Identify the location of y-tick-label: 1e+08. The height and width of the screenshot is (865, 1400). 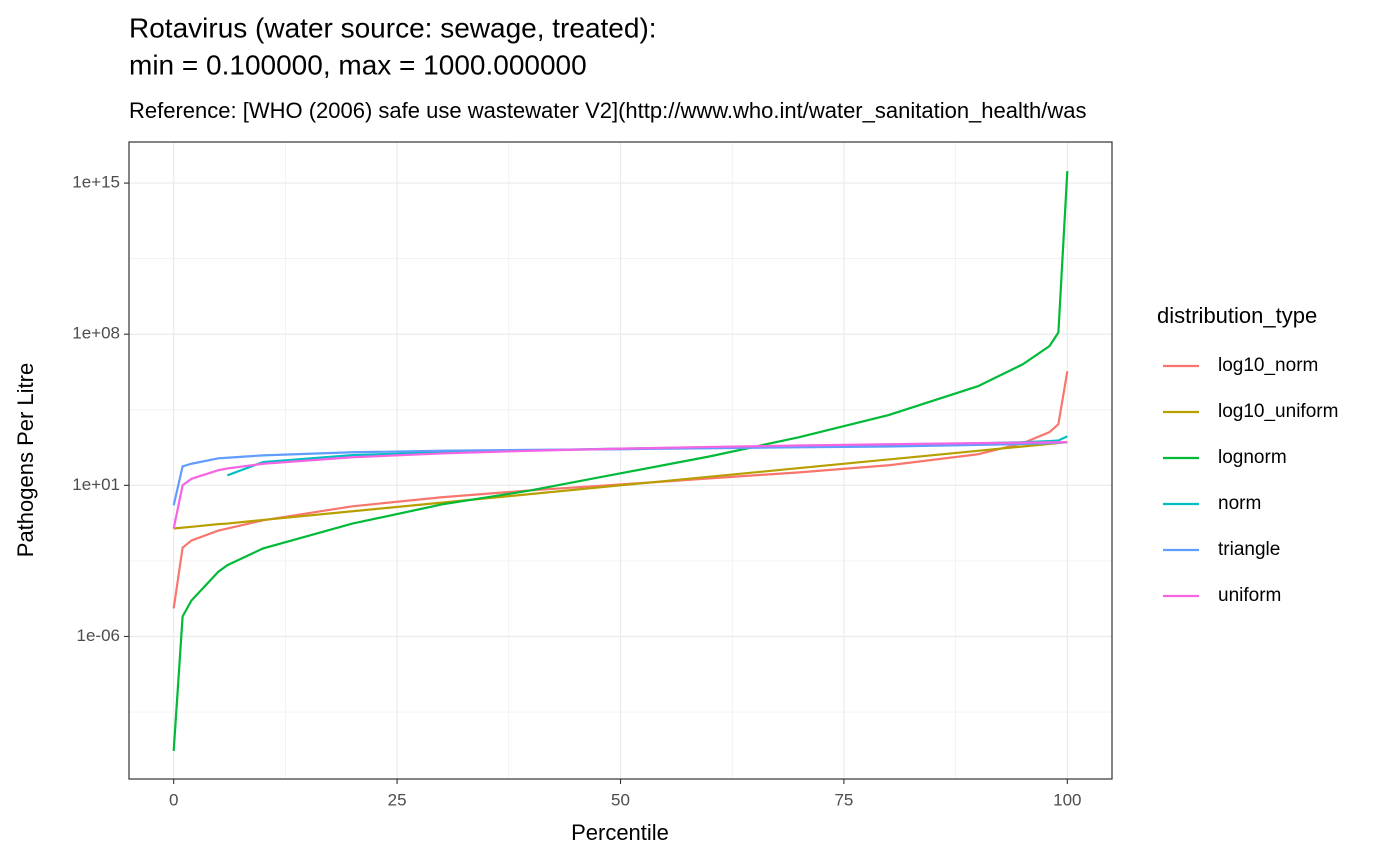
(96, 333).